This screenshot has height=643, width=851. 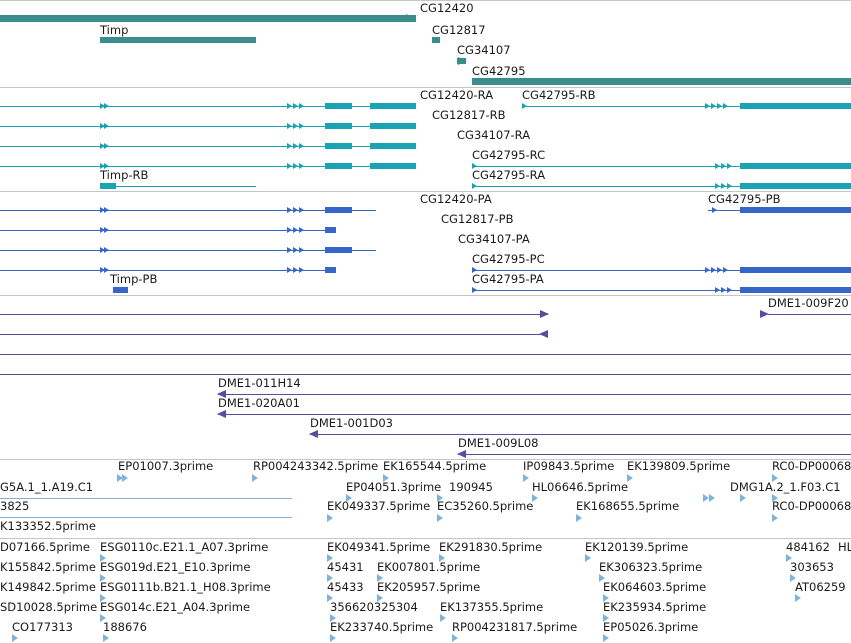 I want to click on feature-label: CG34107-RA, so click(x=494, y=135).